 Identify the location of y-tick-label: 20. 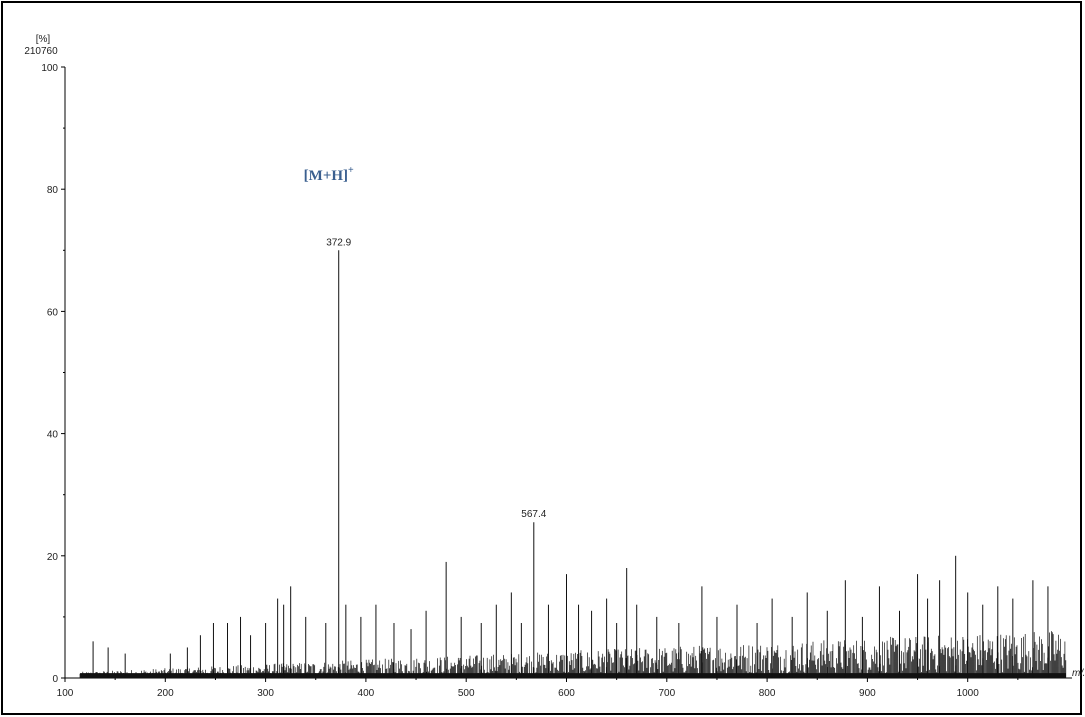
(53, 557).